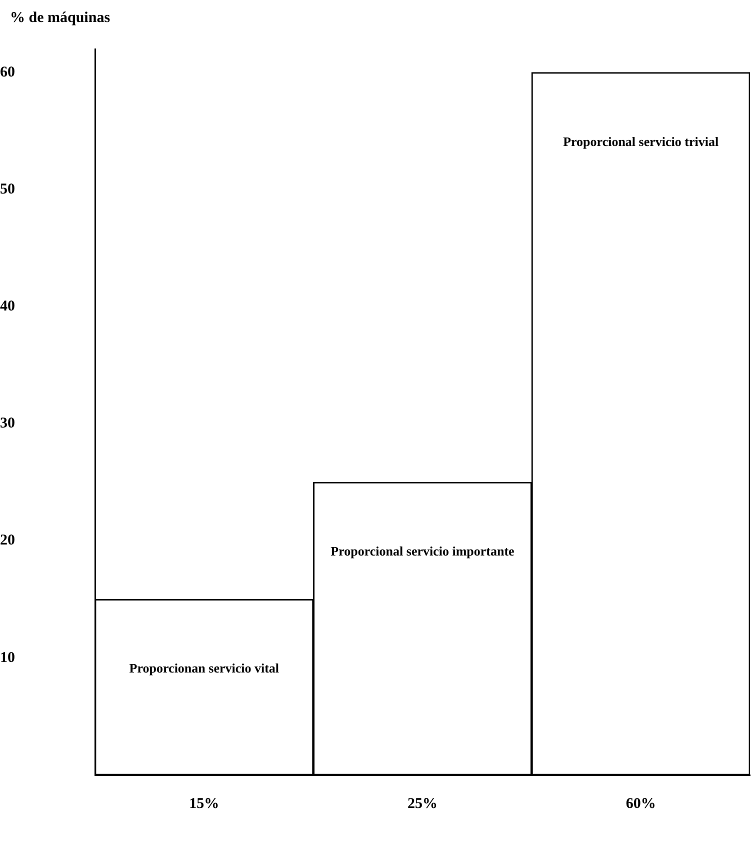 The image size is (752, 843). What do you see at coordinates (204, 668) in the screenshot?
I see `annotation: Proporcionan servicio vital` at bounding box center [204, 668].